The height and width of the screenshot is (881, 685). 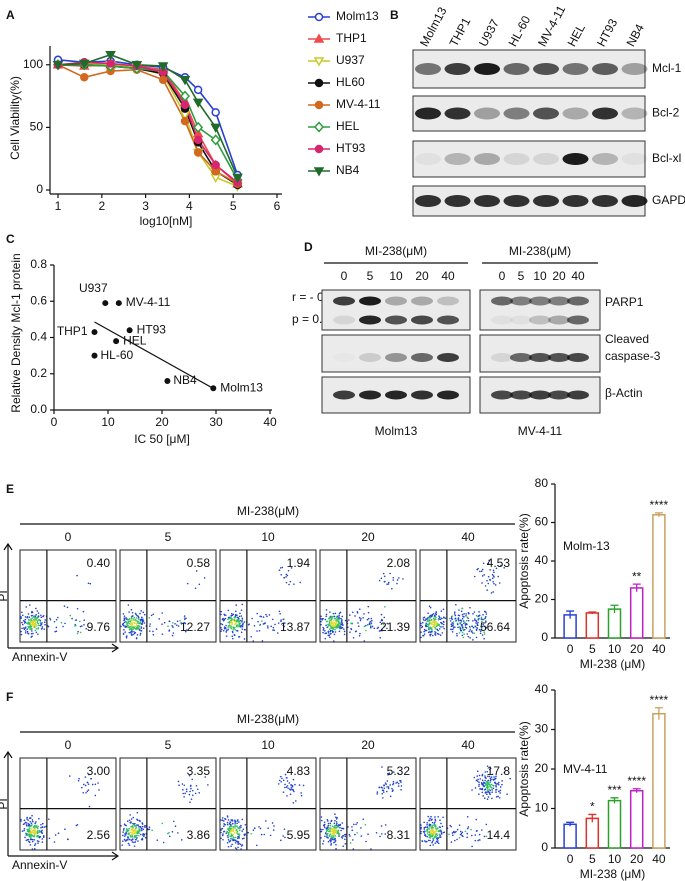 I want to click on blot-band, so click(x=396, y=320).